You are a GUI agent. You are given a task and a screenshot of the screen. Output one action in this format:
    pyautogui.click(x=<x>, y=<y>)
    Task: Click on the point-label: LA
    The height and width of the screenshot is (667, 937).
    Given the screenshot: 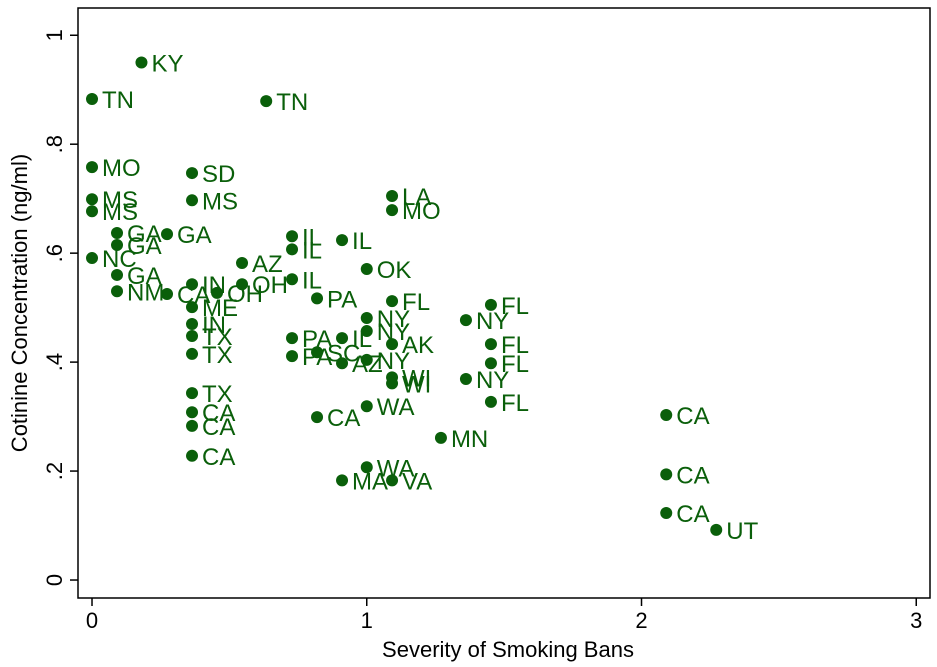 What is the action you would take?
    pyautogui.click(x=416, y=197)
    